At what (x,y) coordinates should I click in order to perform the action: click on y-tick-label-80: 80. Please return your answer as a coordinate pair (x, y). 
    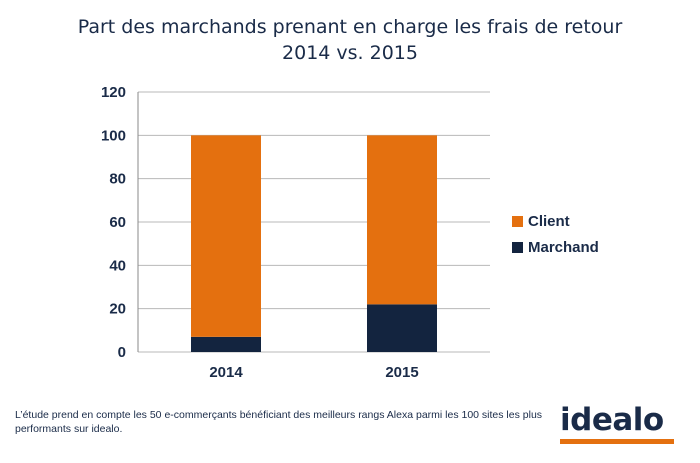
    Looking at the image, I should click on (117, 179).